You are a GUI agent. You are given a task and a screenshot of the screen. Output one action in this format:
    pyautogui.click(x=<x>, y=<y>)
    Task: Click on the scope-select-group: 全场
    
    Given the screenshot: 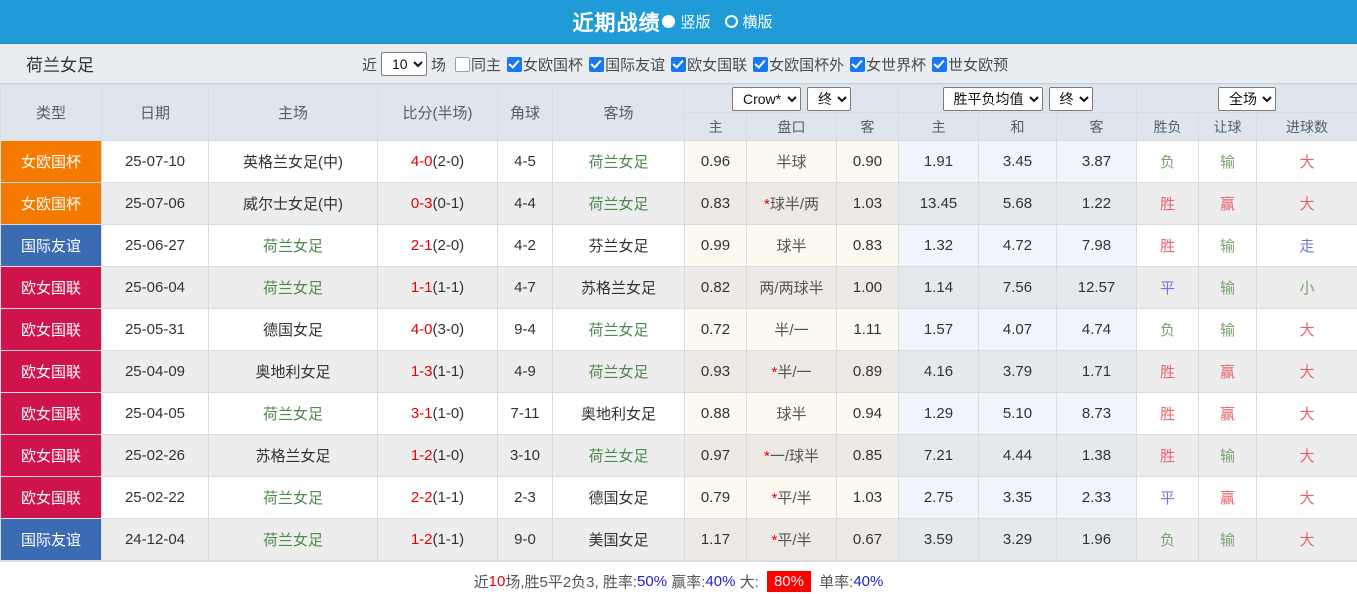 What is the action you would take?
    pyautogui.click(x=1246, y=98)
    